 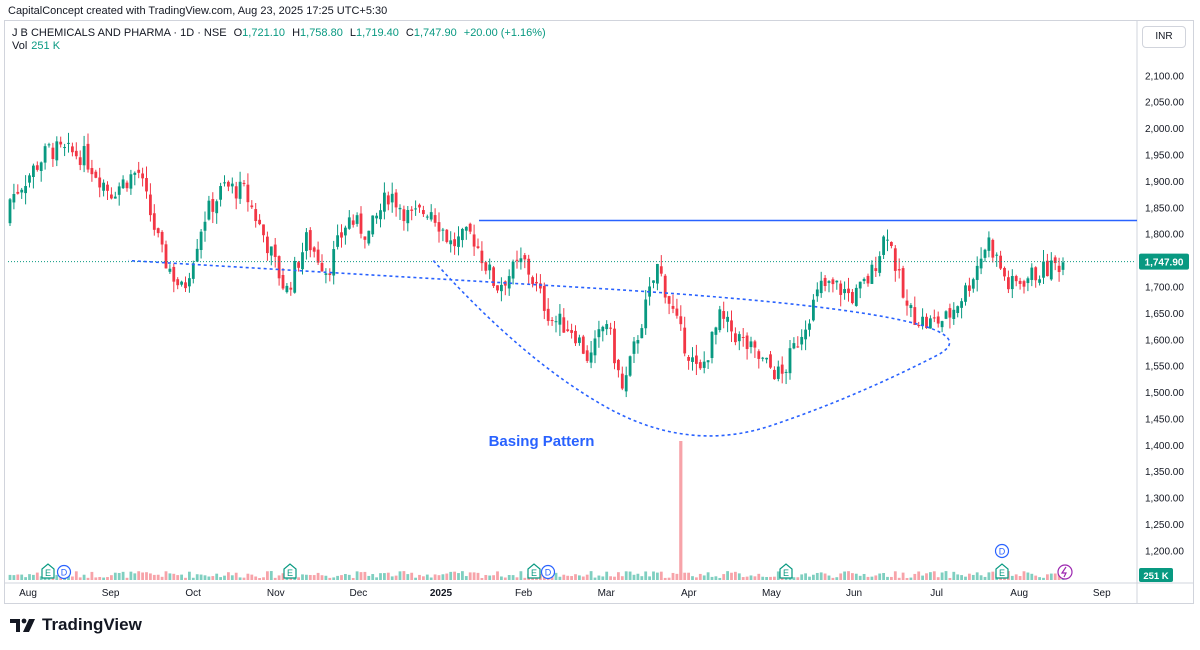 What do you see at coordinates (20, 46) in the screenshot?
I see `volume-label: Vol` at bounding box center [20, 46].